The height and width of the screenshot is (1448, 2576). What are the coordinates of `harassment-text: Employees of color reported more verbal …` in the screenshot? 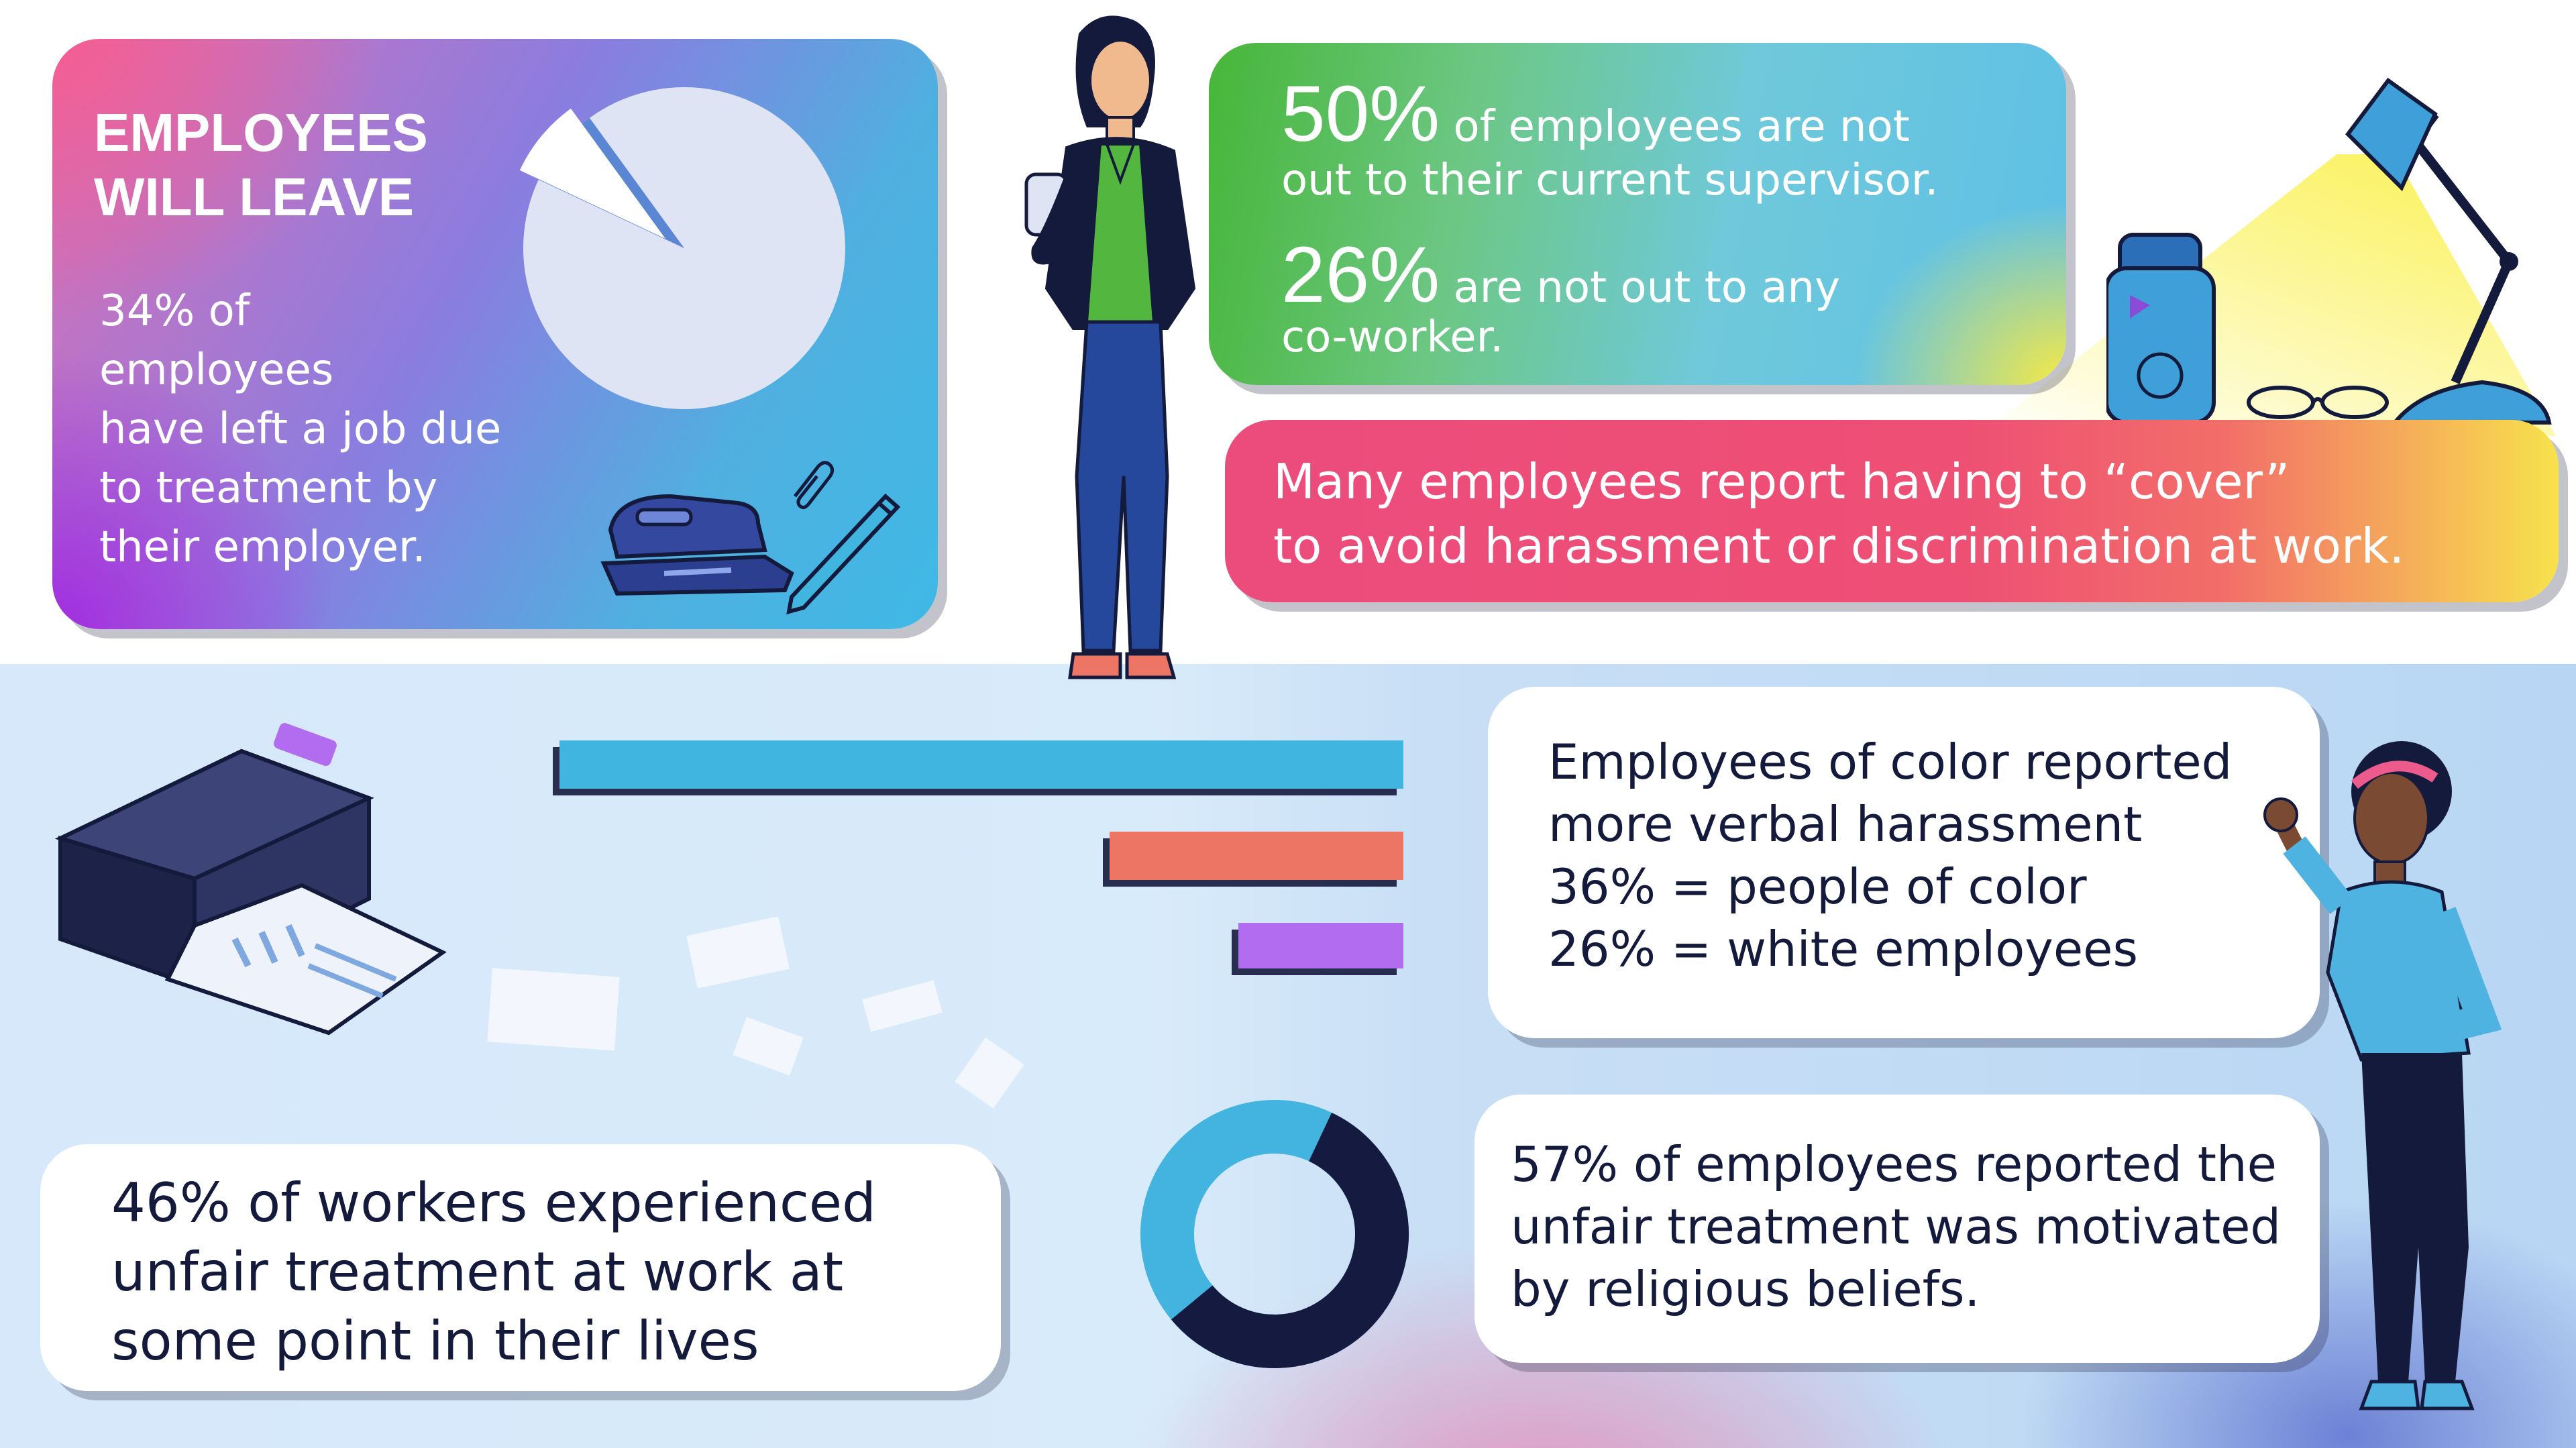 It's located at (1890, 855).